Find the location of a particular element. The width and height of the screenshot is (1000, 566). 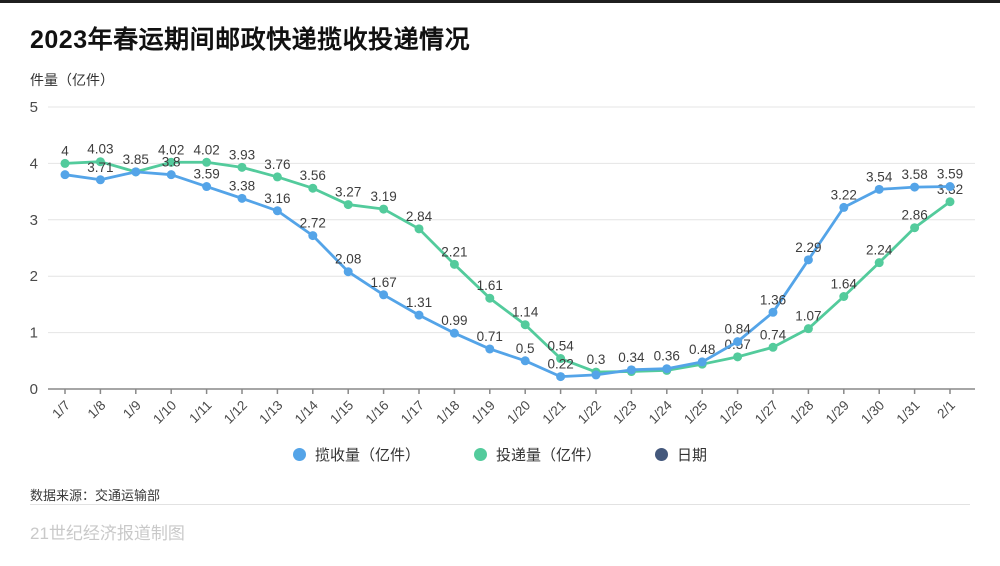

x-tick-label: 1/24 is located at coordinates (661, 412).